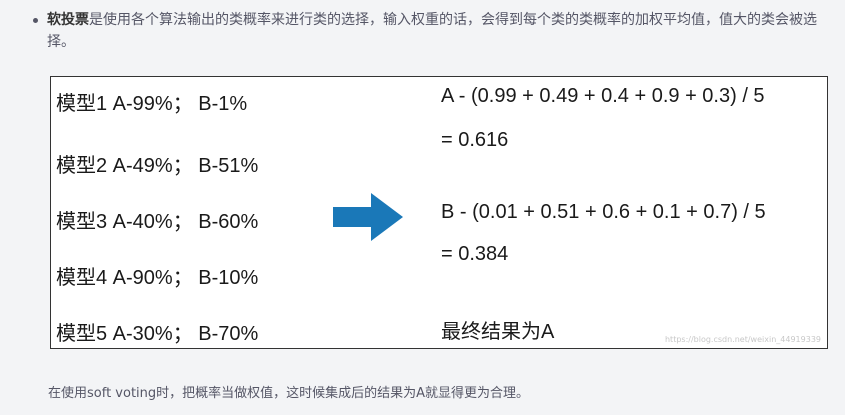  Describe the element at coordinates (157, 334) in the screenshot. I see `model-5-text: 模型5 A-30%； B-70%` at that location.